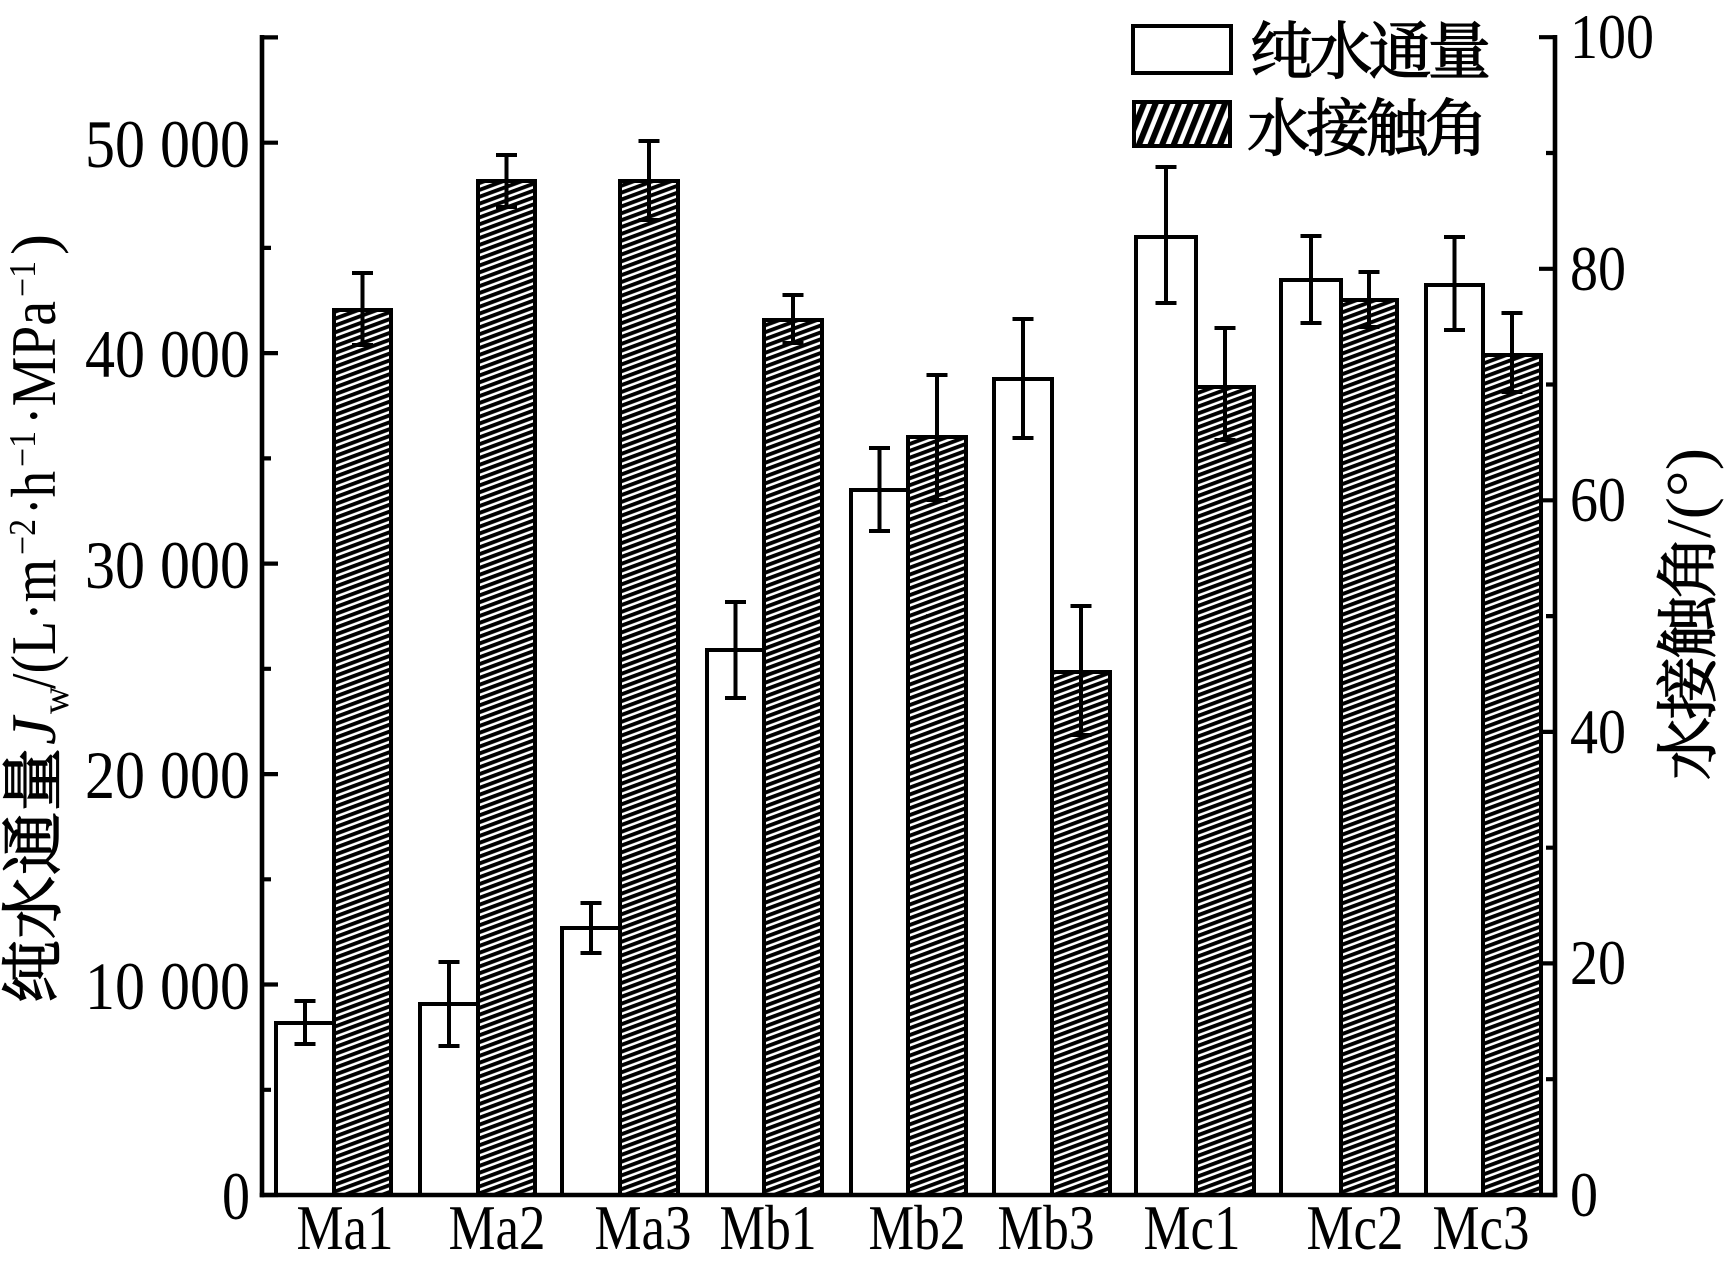 This screenshot has height=1265, width=1735. What do you see at coordinates (167, 354) in the screenshot?
I see `svg-text: 40 000` at bounding box center [167, 354].